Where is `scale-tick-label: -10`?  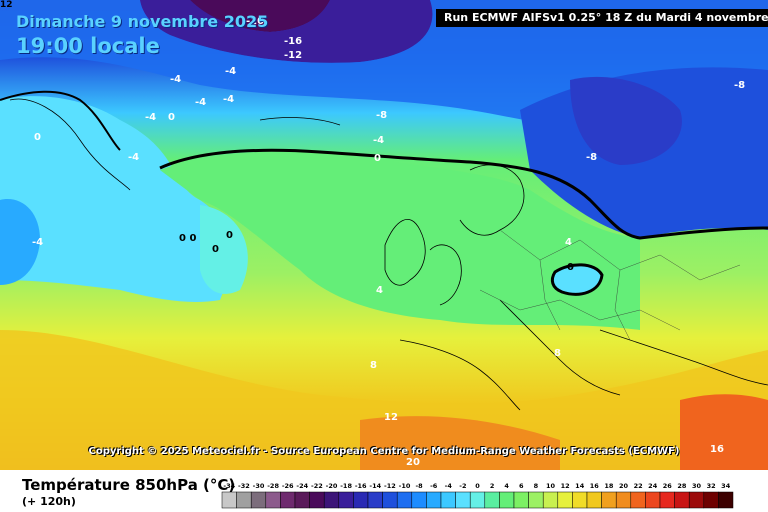 scale-tick-label: -10 is located at coordinates (405, 486).